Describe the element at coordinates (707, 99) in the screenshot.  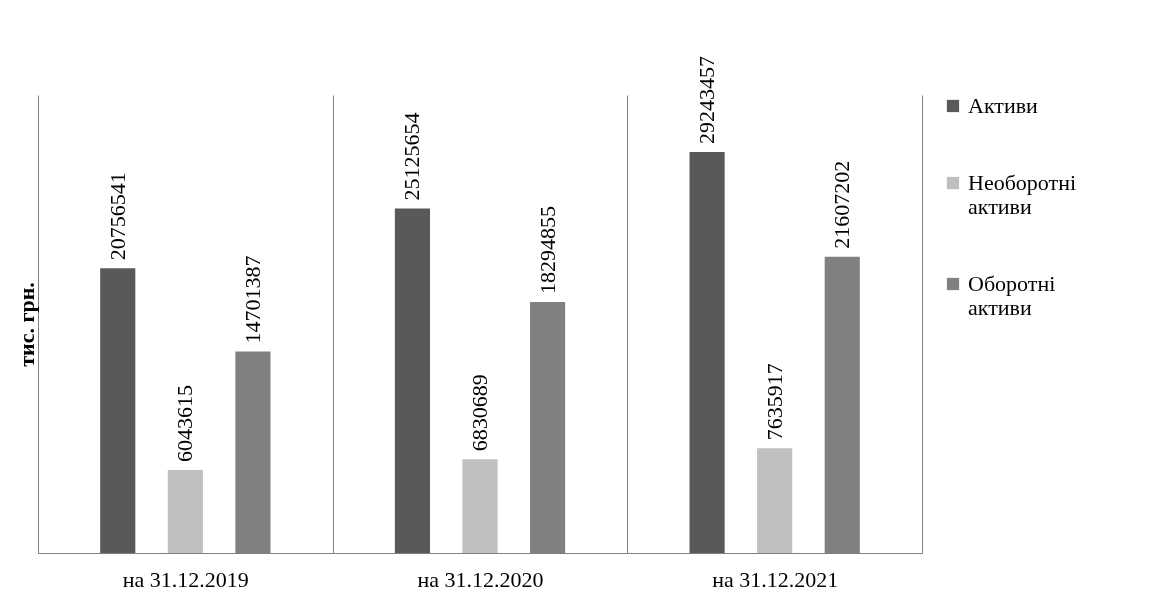
I see `data-label: 29243457` at that location.